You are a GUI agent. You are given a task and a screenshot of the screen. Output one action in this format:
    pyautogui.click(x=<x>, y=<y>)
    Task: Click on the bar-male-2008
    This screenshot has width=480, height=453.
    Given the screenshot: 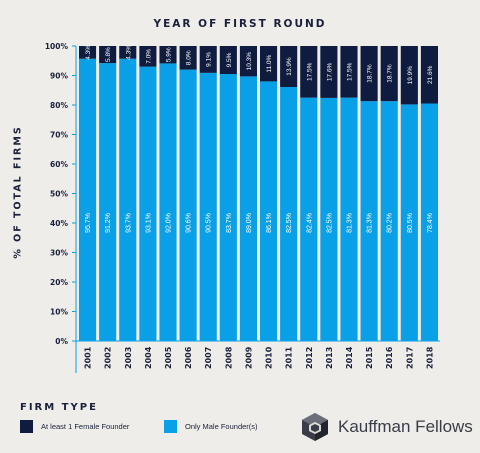 What is the action you would take?
    pyautogui.click(x=228, y=208)
    